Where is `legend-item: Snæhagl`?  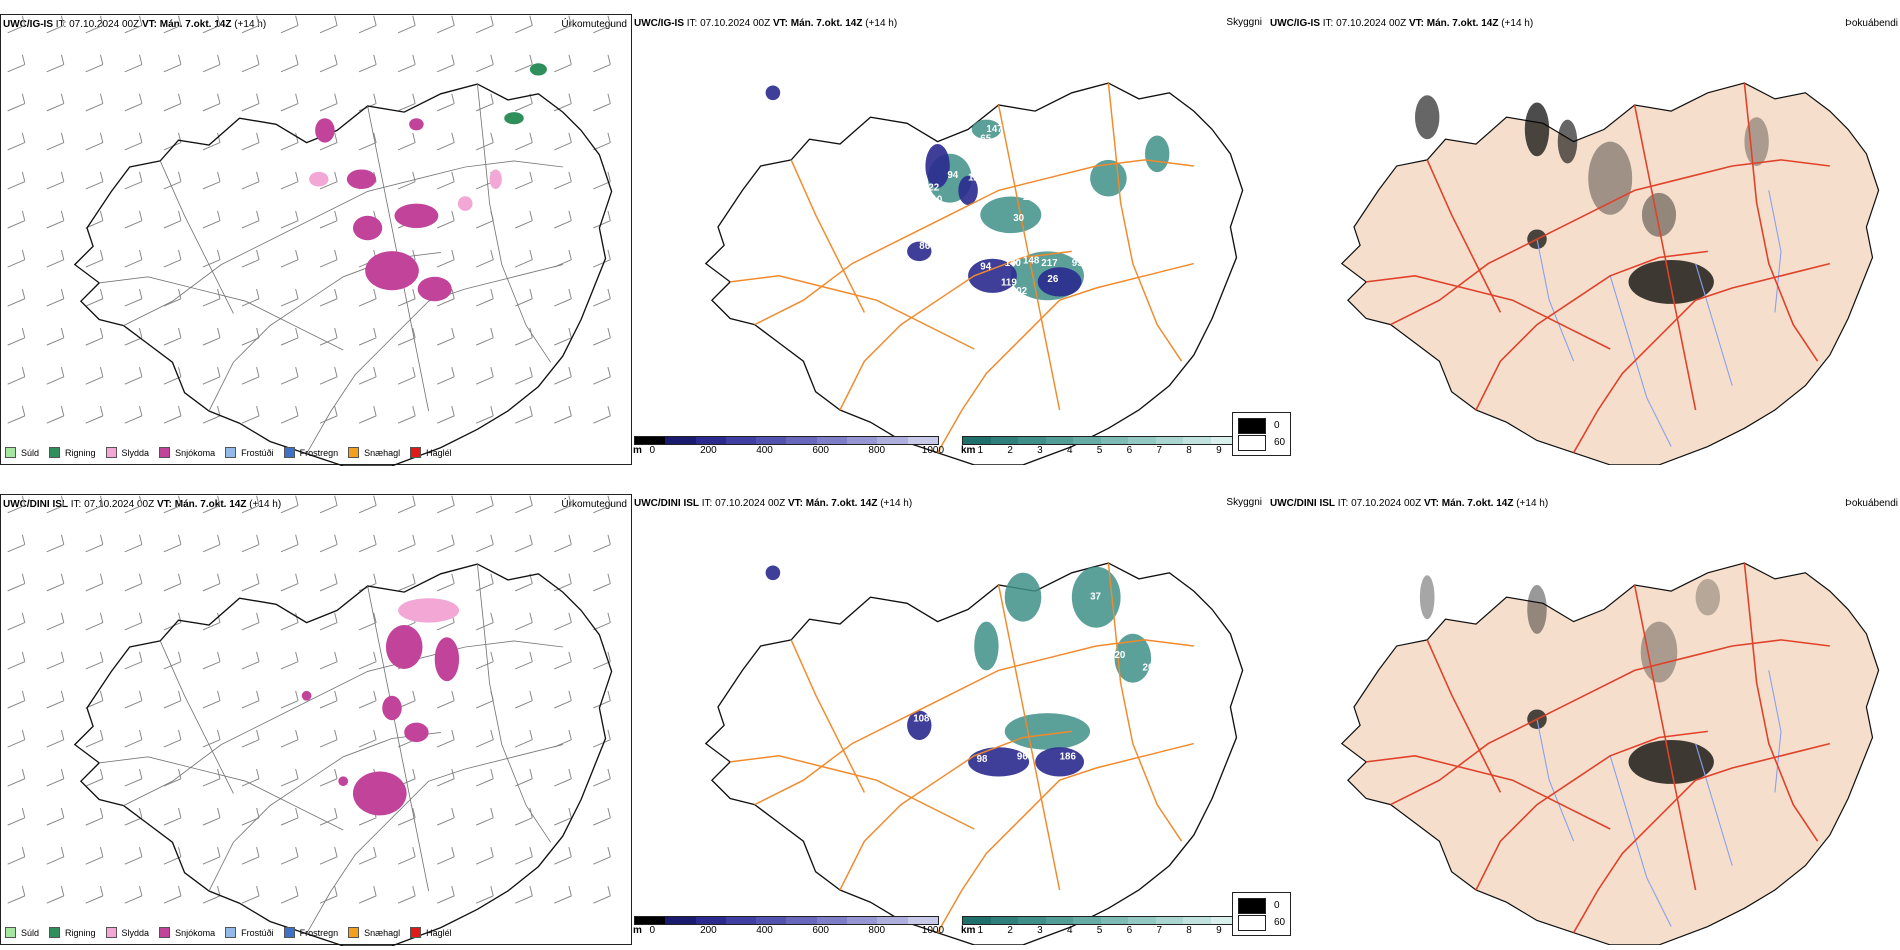
legend-item: Snæhagl is located at coordinates (374, 452).